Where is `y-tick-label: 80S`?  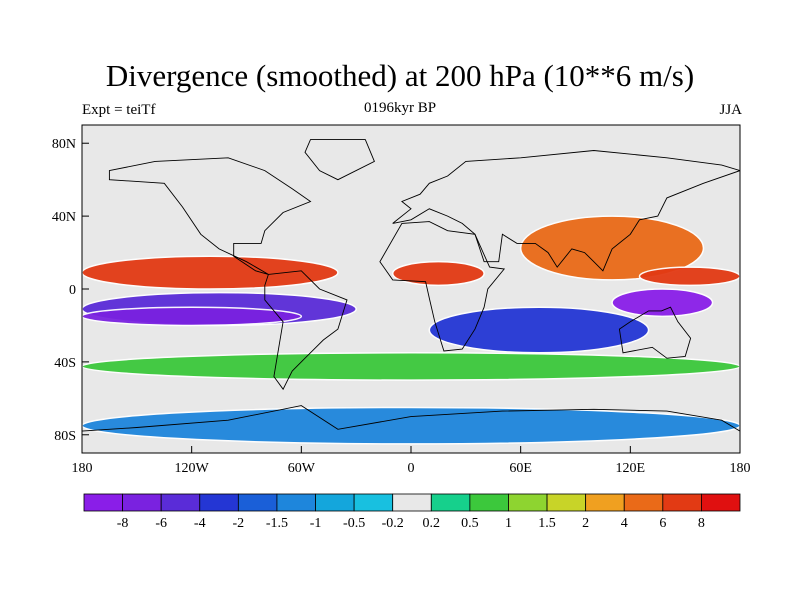
y-tick-label: 80S is located at coordinates (65, 436).